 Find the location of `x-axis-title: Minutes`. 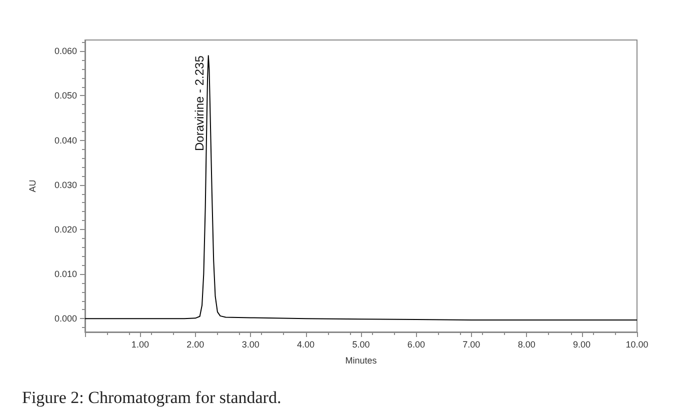

x-axis-title: Minutes is located at coordinates (361, 361).